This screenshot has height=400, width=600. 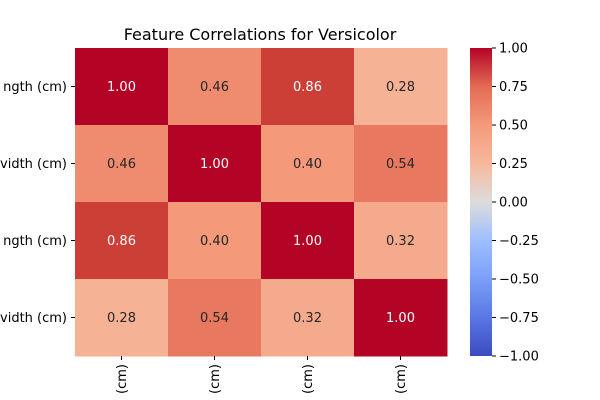 I want to click on cell-value-label-3-3: 1.00, so click(x=400, y=318).